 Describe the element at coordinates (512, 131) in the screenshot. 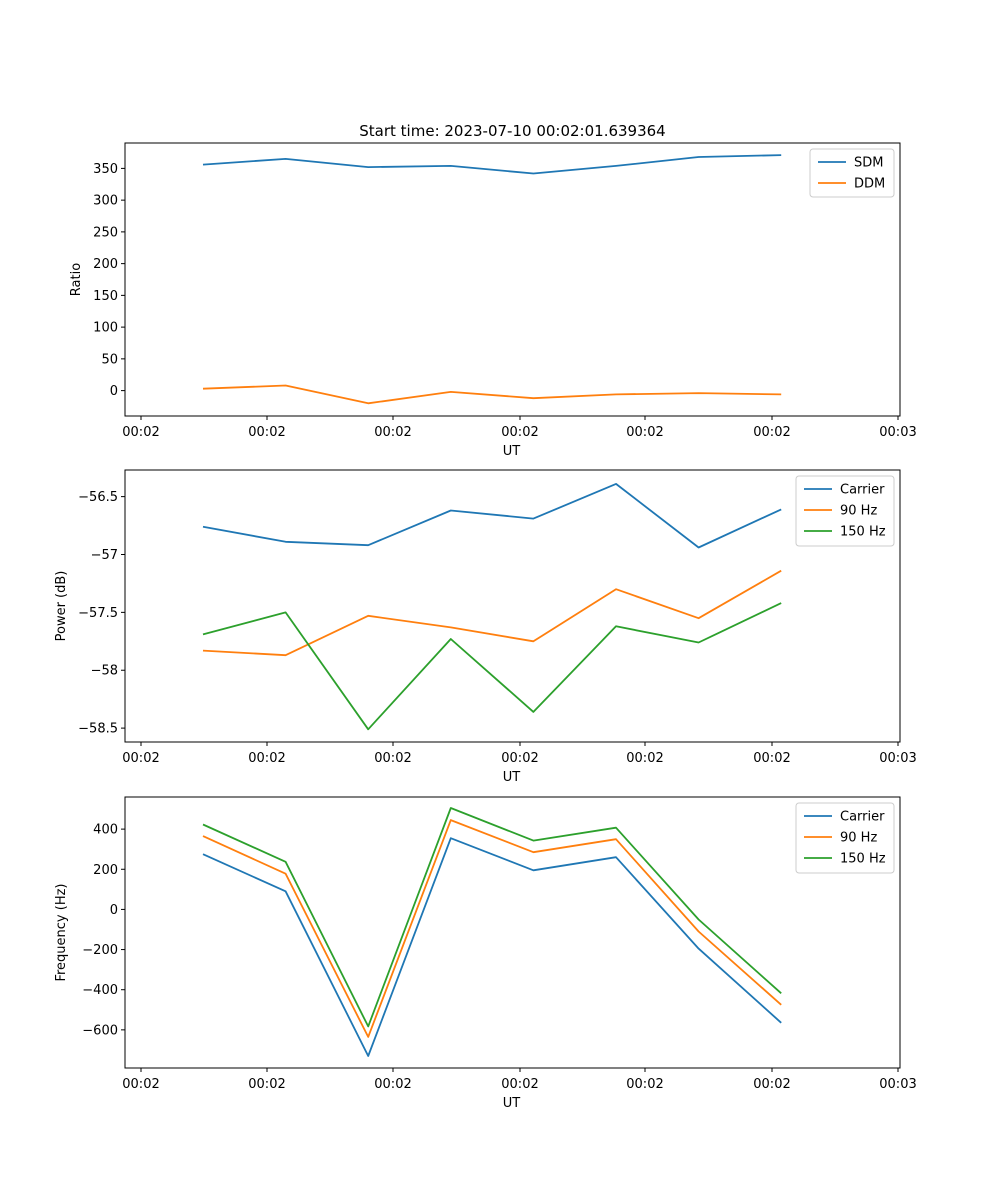

I see `chart-title: Start time: 2023-07-10 00:02:01.639364` at that location.